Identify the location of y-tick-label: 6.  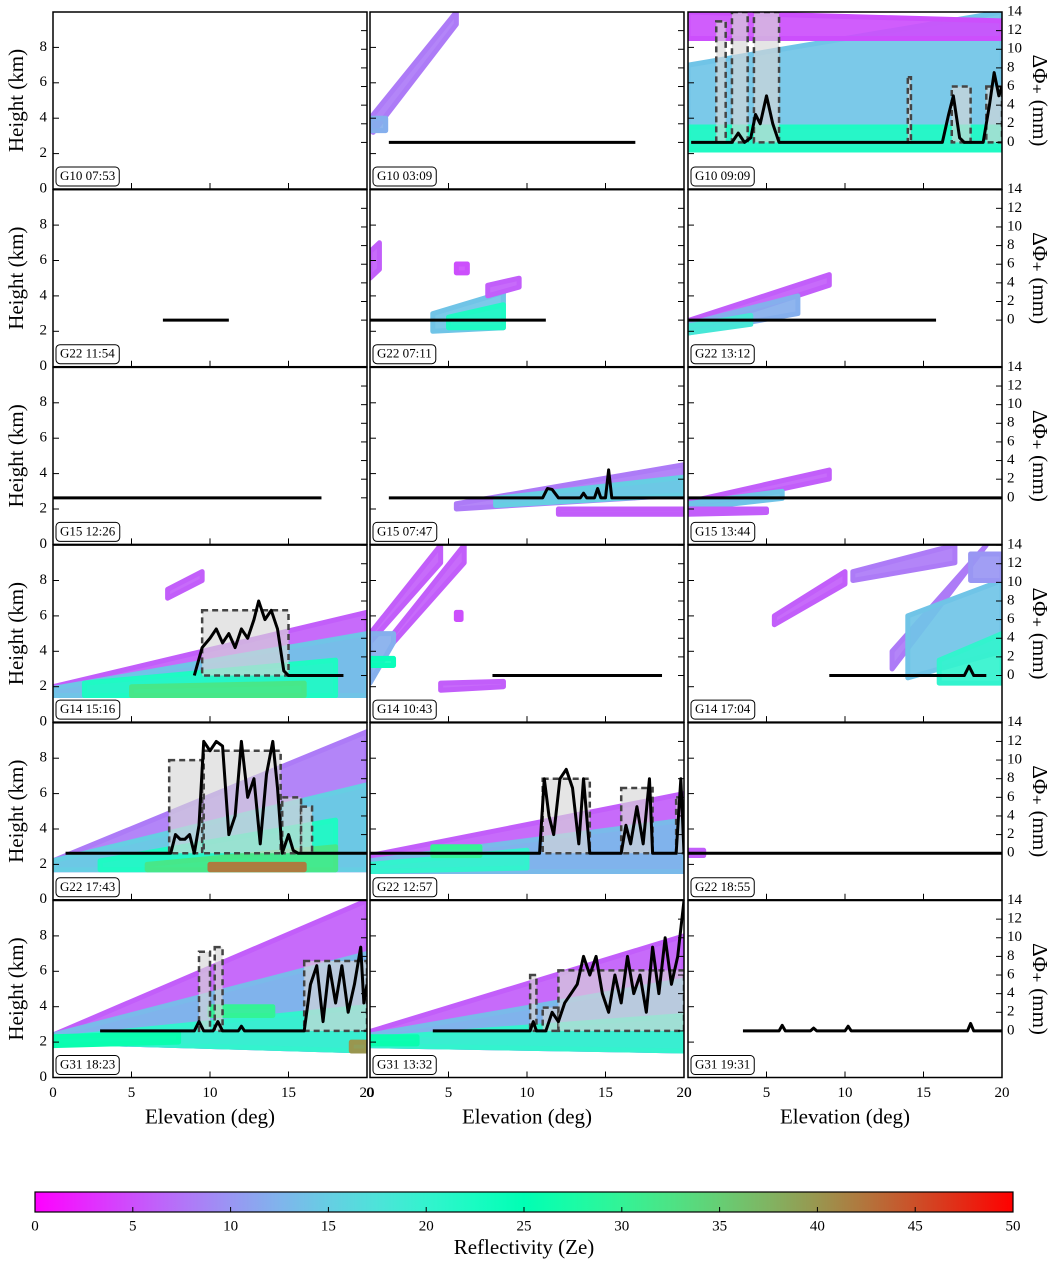
(44, 438).